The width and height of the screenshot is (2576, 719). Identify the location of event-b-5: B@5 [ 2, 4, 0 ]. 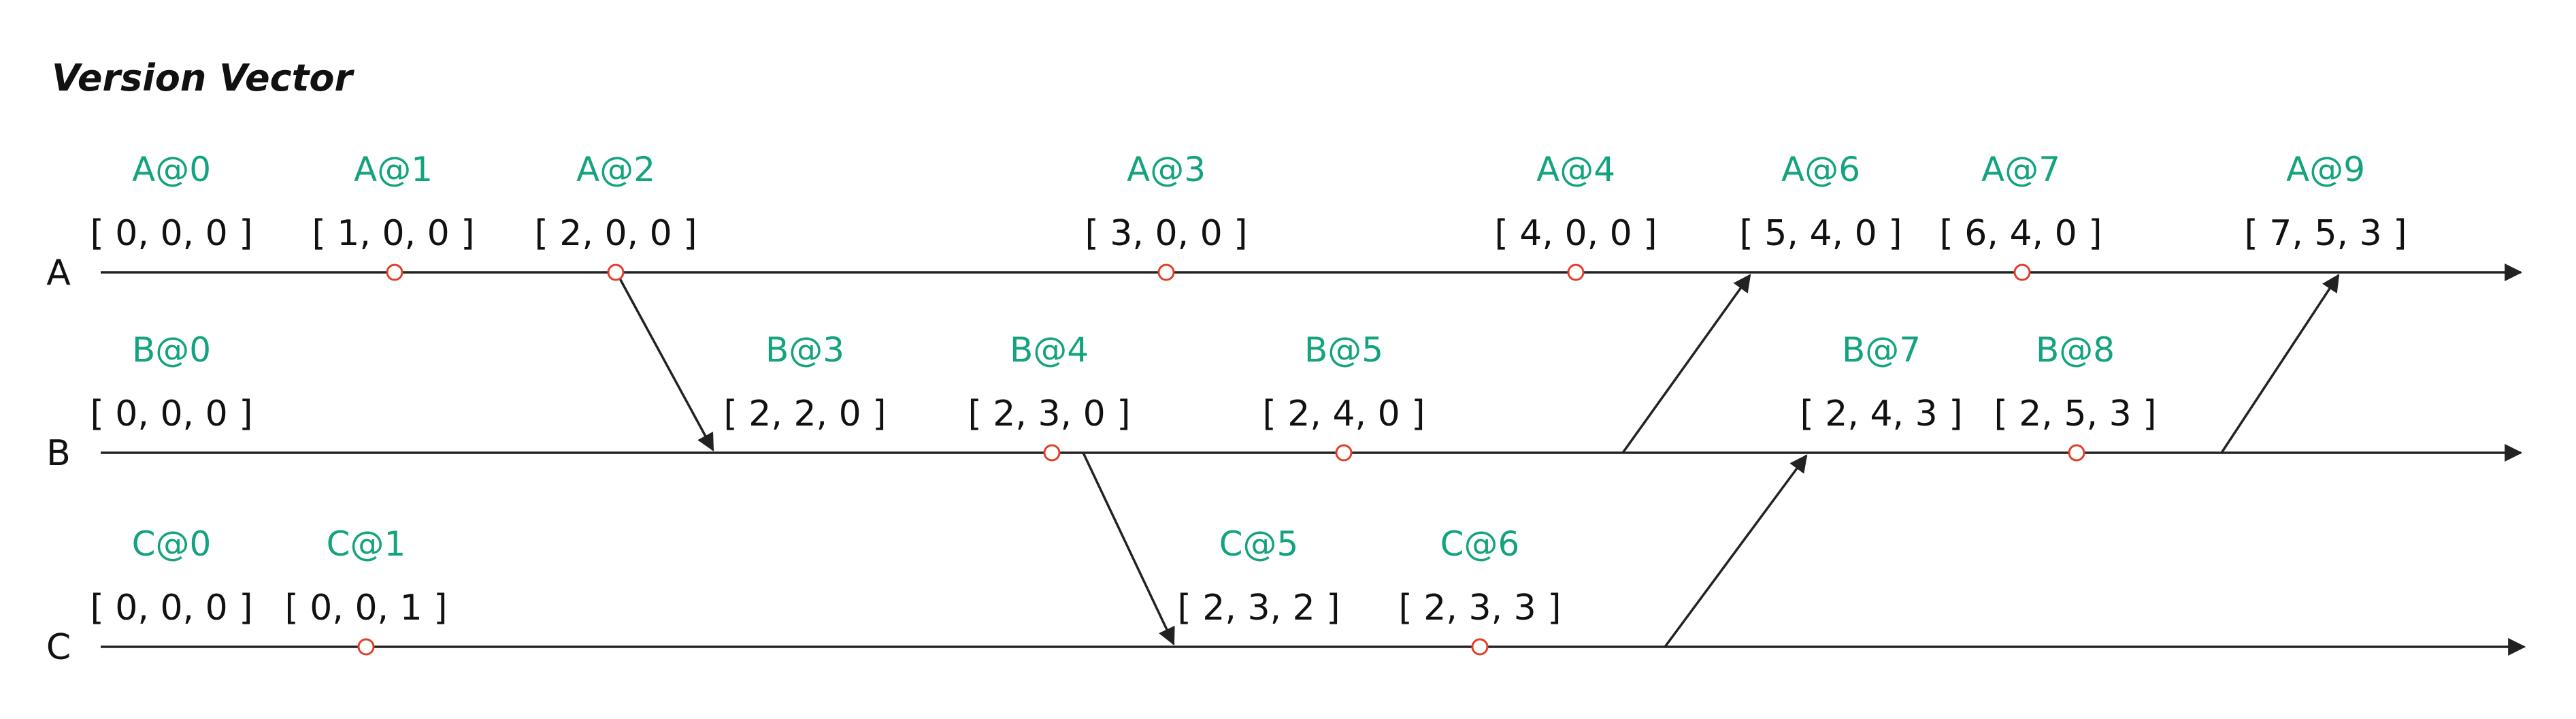
(1344, 396).